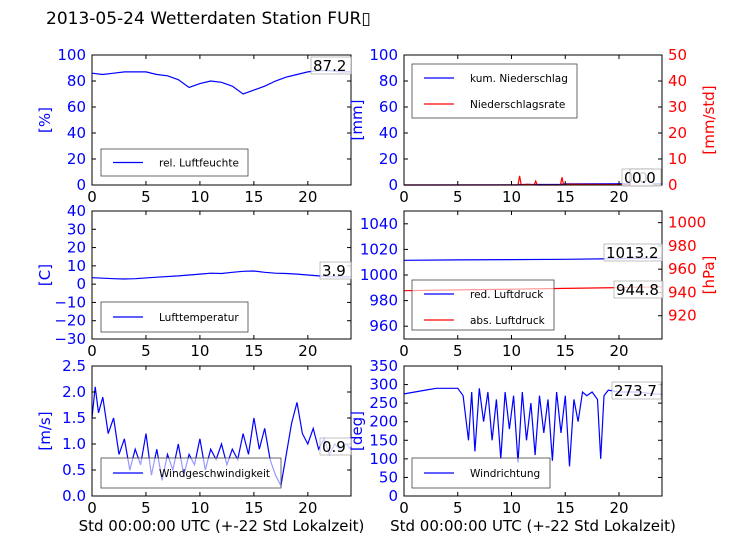  I want to click on panel3-ytick-label: 40, so click(76, 211).